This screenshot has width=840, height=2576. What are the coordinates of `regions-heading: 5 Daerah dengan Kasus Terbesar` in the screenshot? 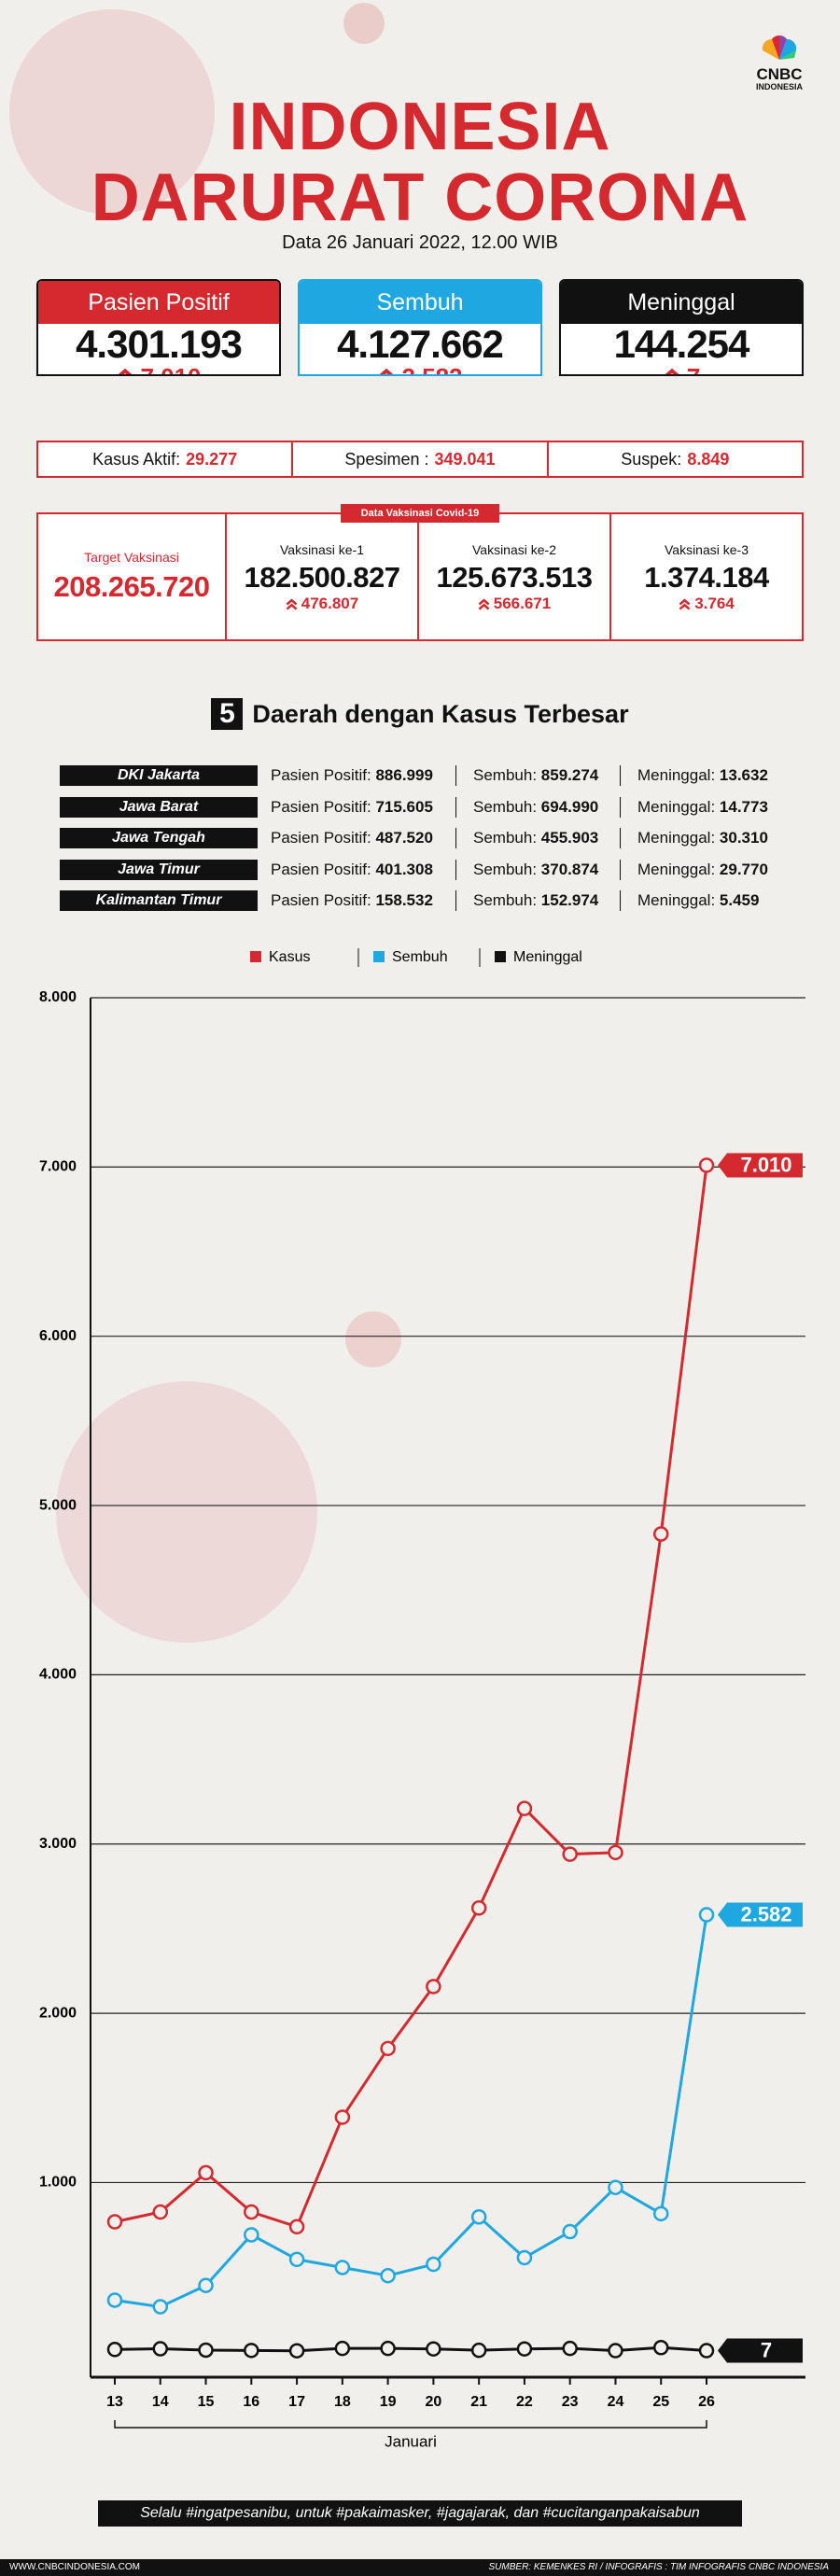 It's located at (420, 714).